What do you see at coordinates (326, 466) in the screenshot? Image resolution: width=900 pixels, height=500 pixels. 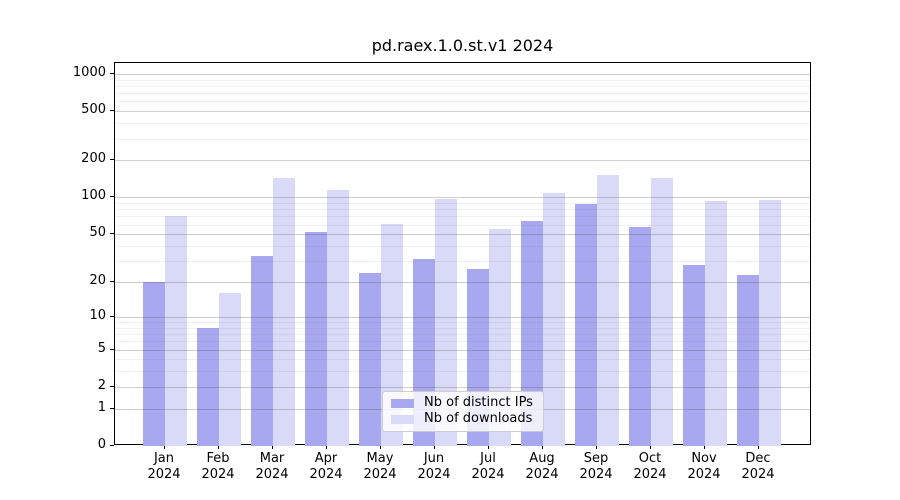 I see `x-tick-label-apr: Apr 2024` at bounding box center [326, 466].